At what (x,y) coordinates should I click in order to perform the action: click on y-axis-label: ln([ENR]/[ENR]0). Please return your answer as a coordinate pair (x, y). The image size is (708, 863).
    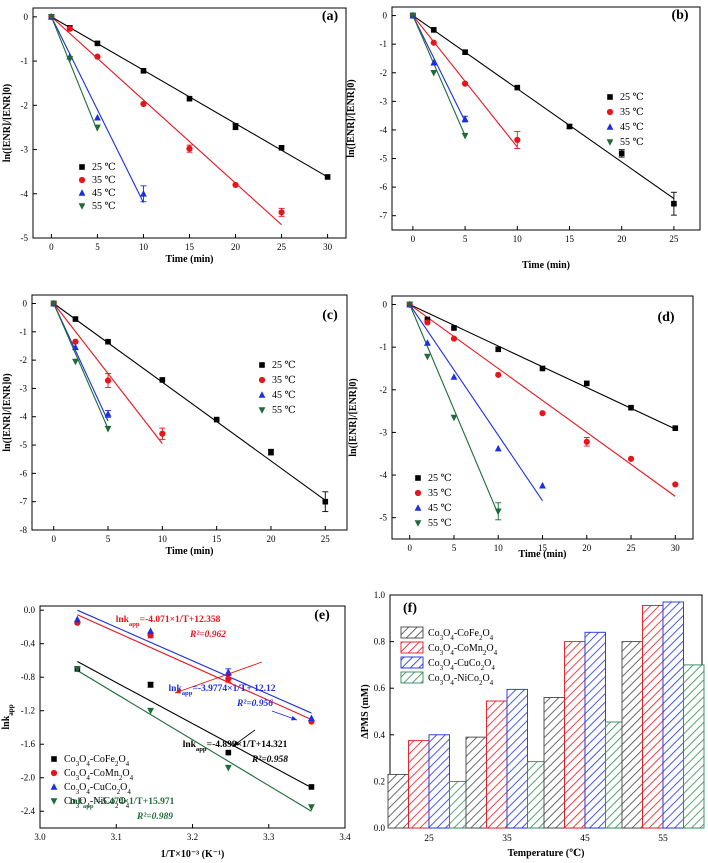
    Looking at the image, I should click on (7, 412).